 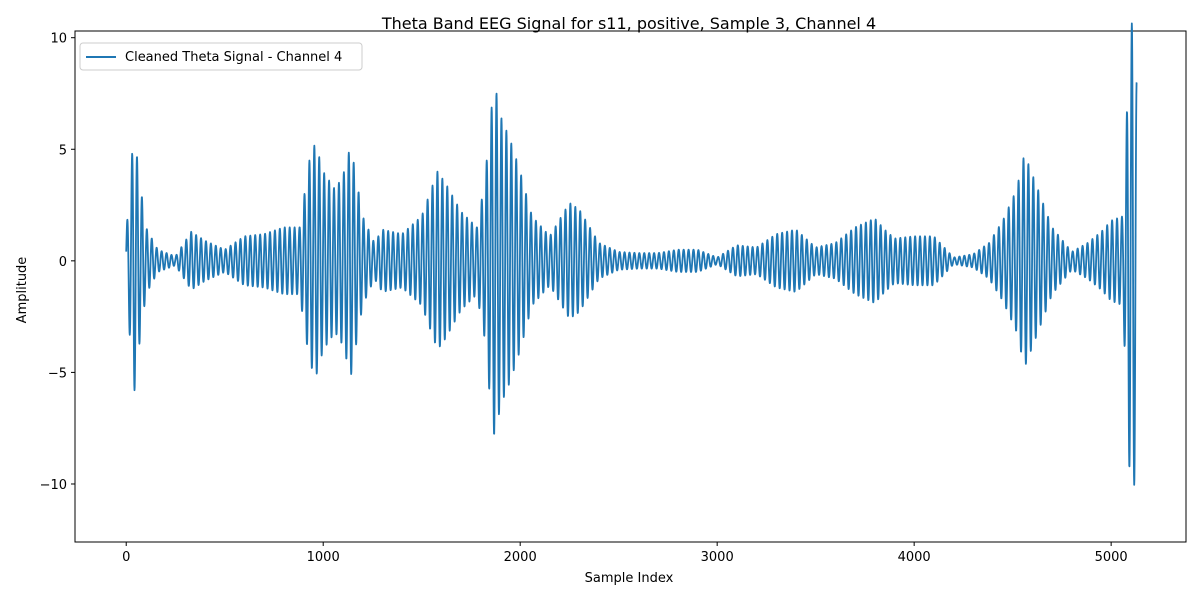 What do you see at coordinates (717, 557) in the screenshot?
I see `x-tick-label: 3000` at bounding box center [717, 557].